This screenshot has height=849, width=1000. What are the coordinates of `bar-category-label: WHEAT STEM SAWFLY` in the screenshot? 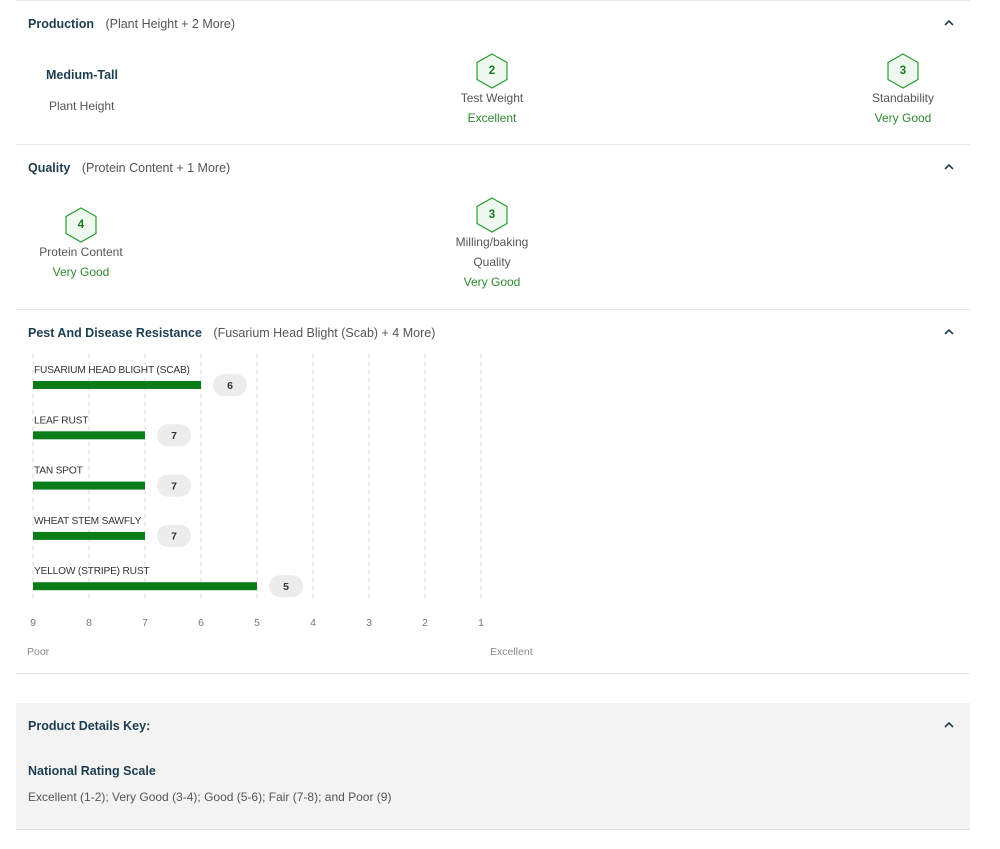 It's located at (88, 521).